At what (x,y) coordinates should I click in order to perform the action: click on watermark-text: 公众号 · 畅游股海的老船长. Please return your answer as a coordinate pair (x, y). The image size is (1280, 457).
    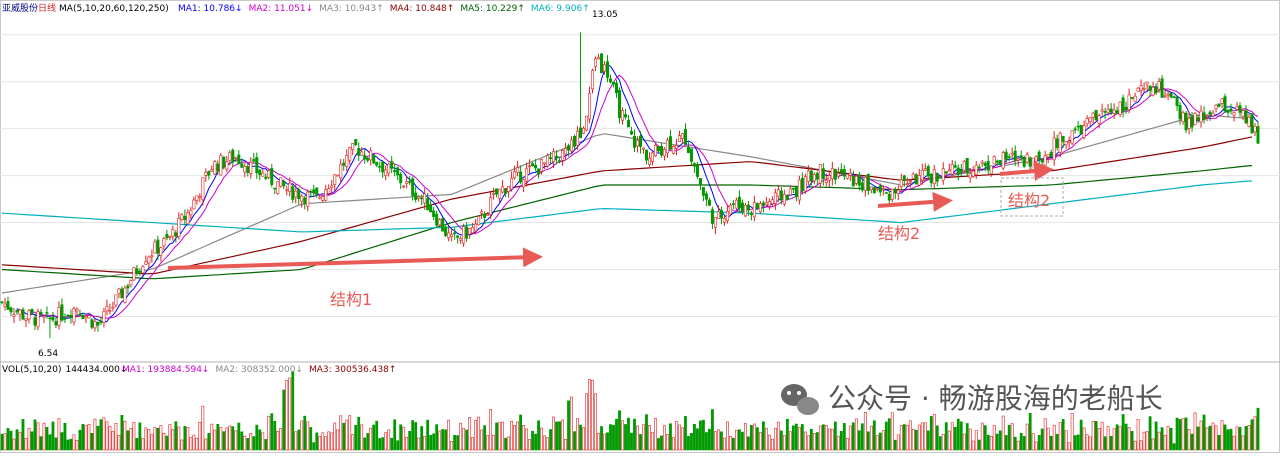
    Looking at the image, I should click on (995, 398).